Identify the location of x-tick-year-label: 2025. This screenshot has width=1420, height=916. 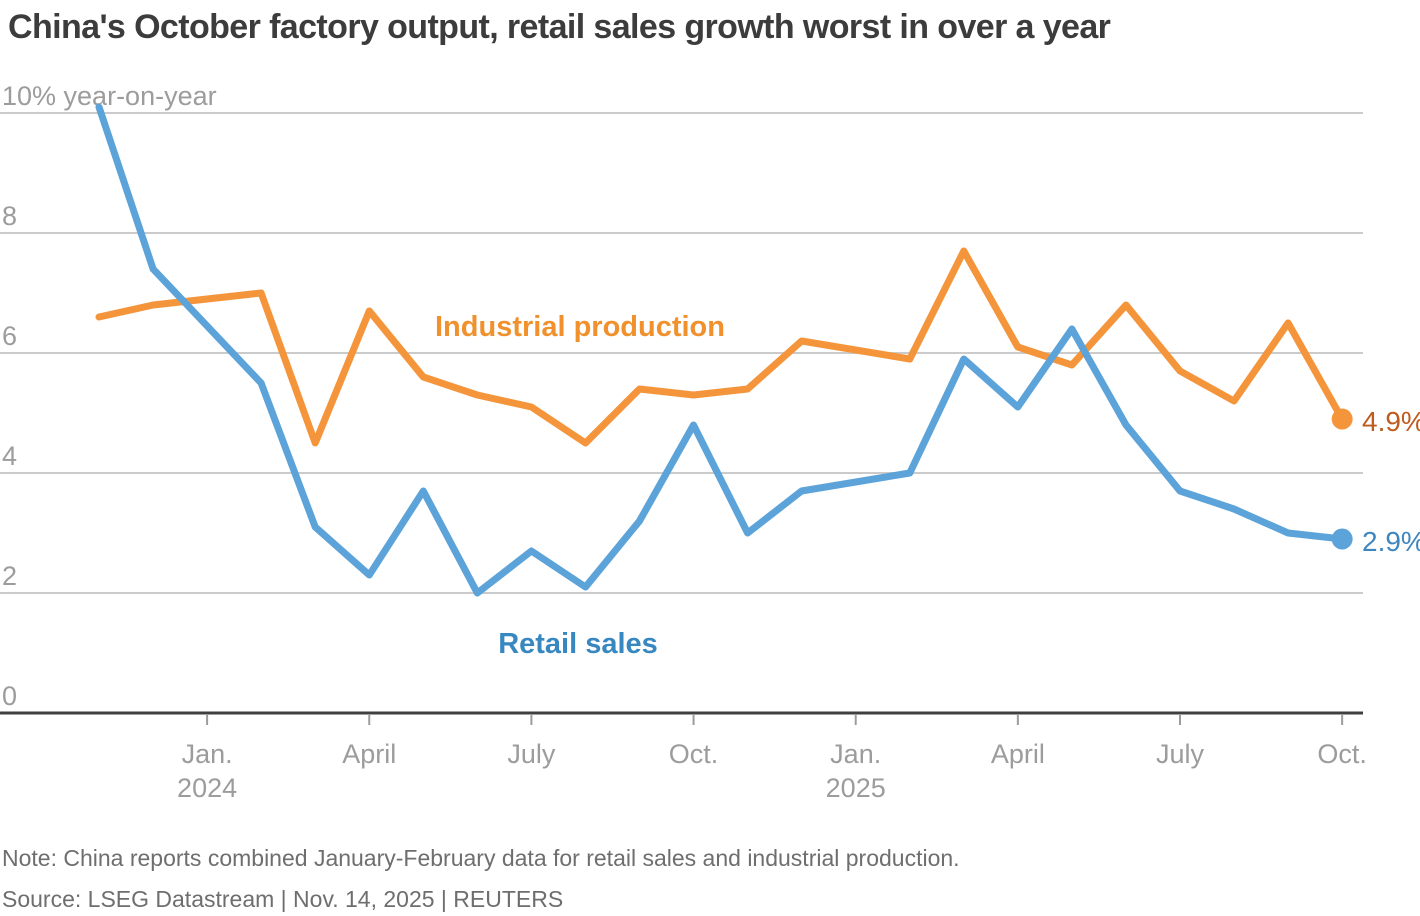
(856, 788).